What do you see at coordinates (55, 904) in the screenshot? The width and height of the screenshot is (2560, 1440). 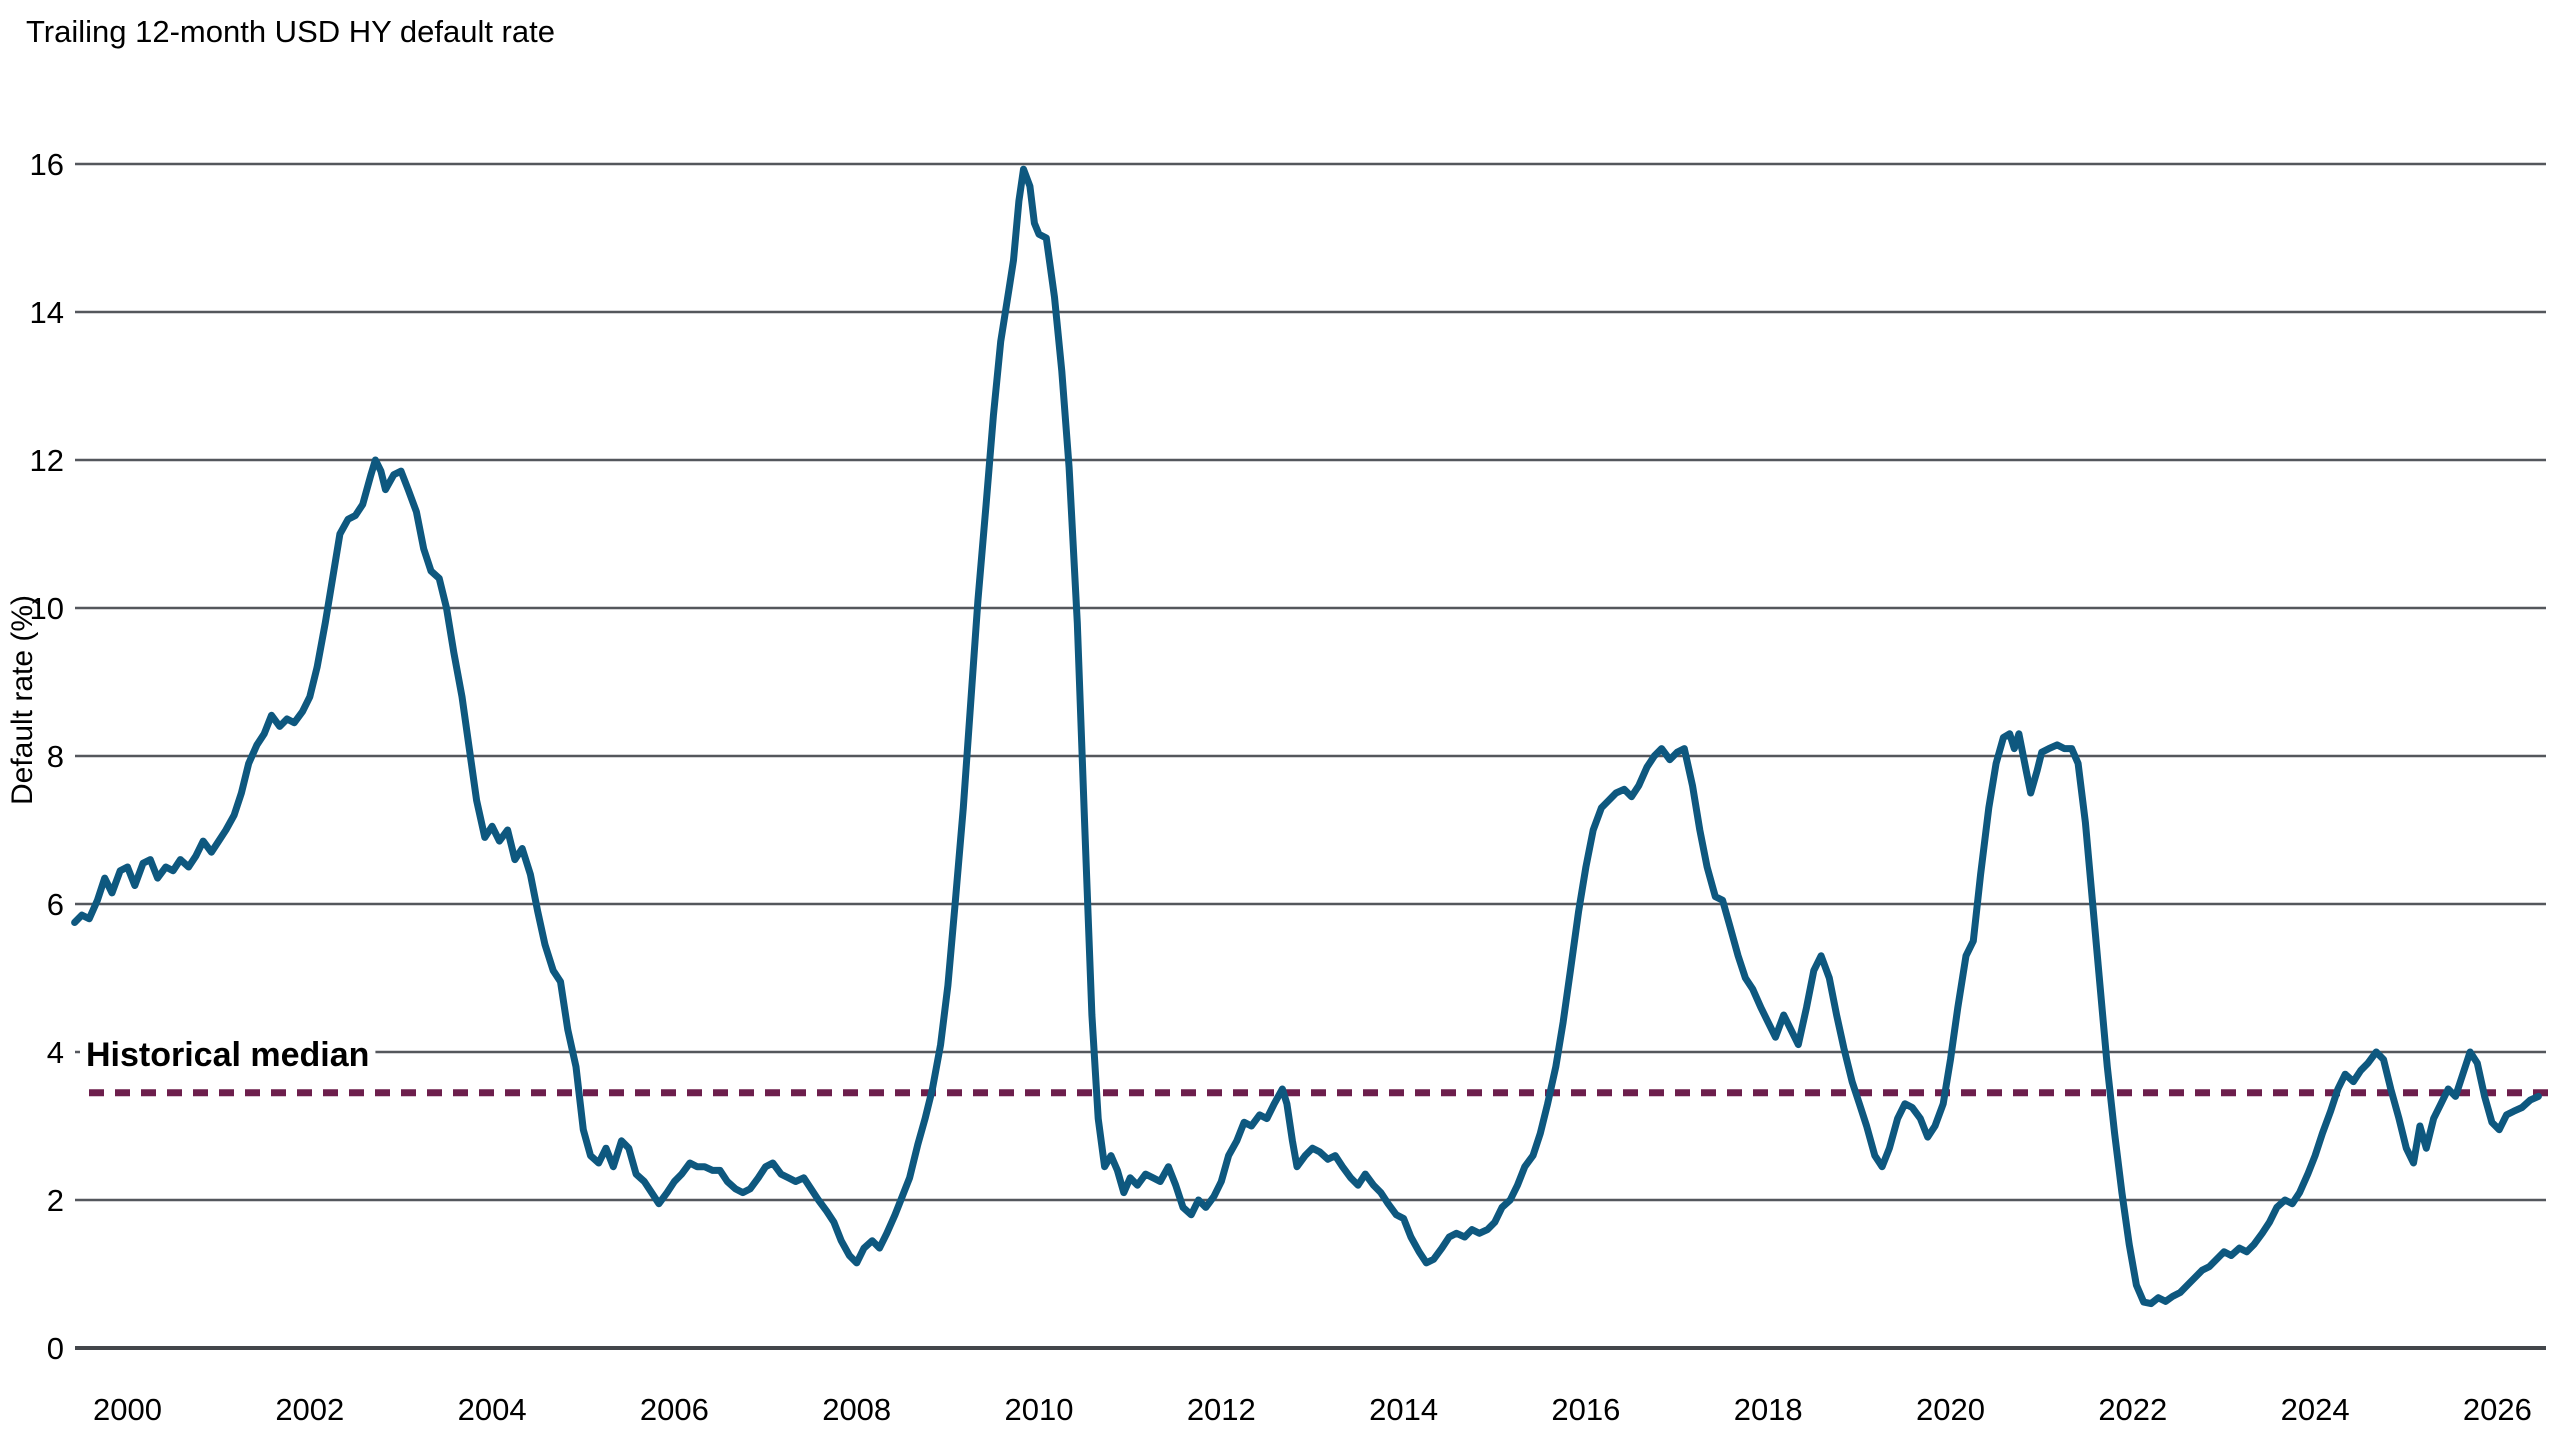 I see `y-tick-label-6: 6` at bounding box center [55, 904].